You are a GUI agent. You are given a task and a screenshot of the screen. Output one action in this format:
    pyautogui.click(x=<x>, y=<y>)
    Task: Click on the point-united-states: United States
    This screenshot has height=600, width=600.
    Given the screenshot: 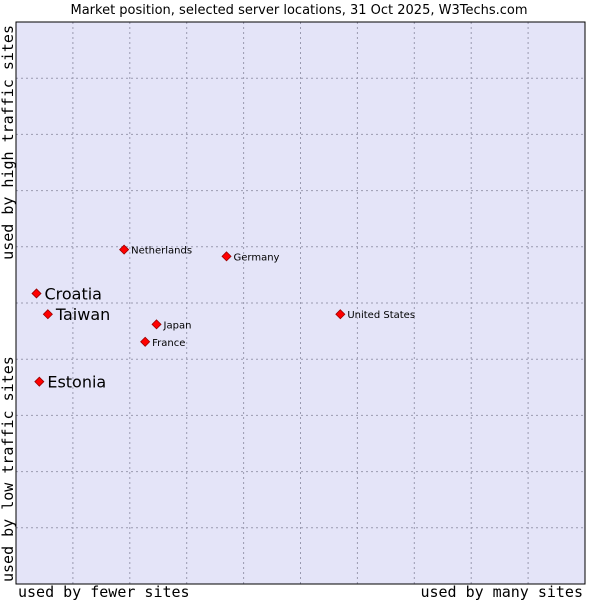 What is the action you would take?
    pyautogui.click(x=375, y=315)
    